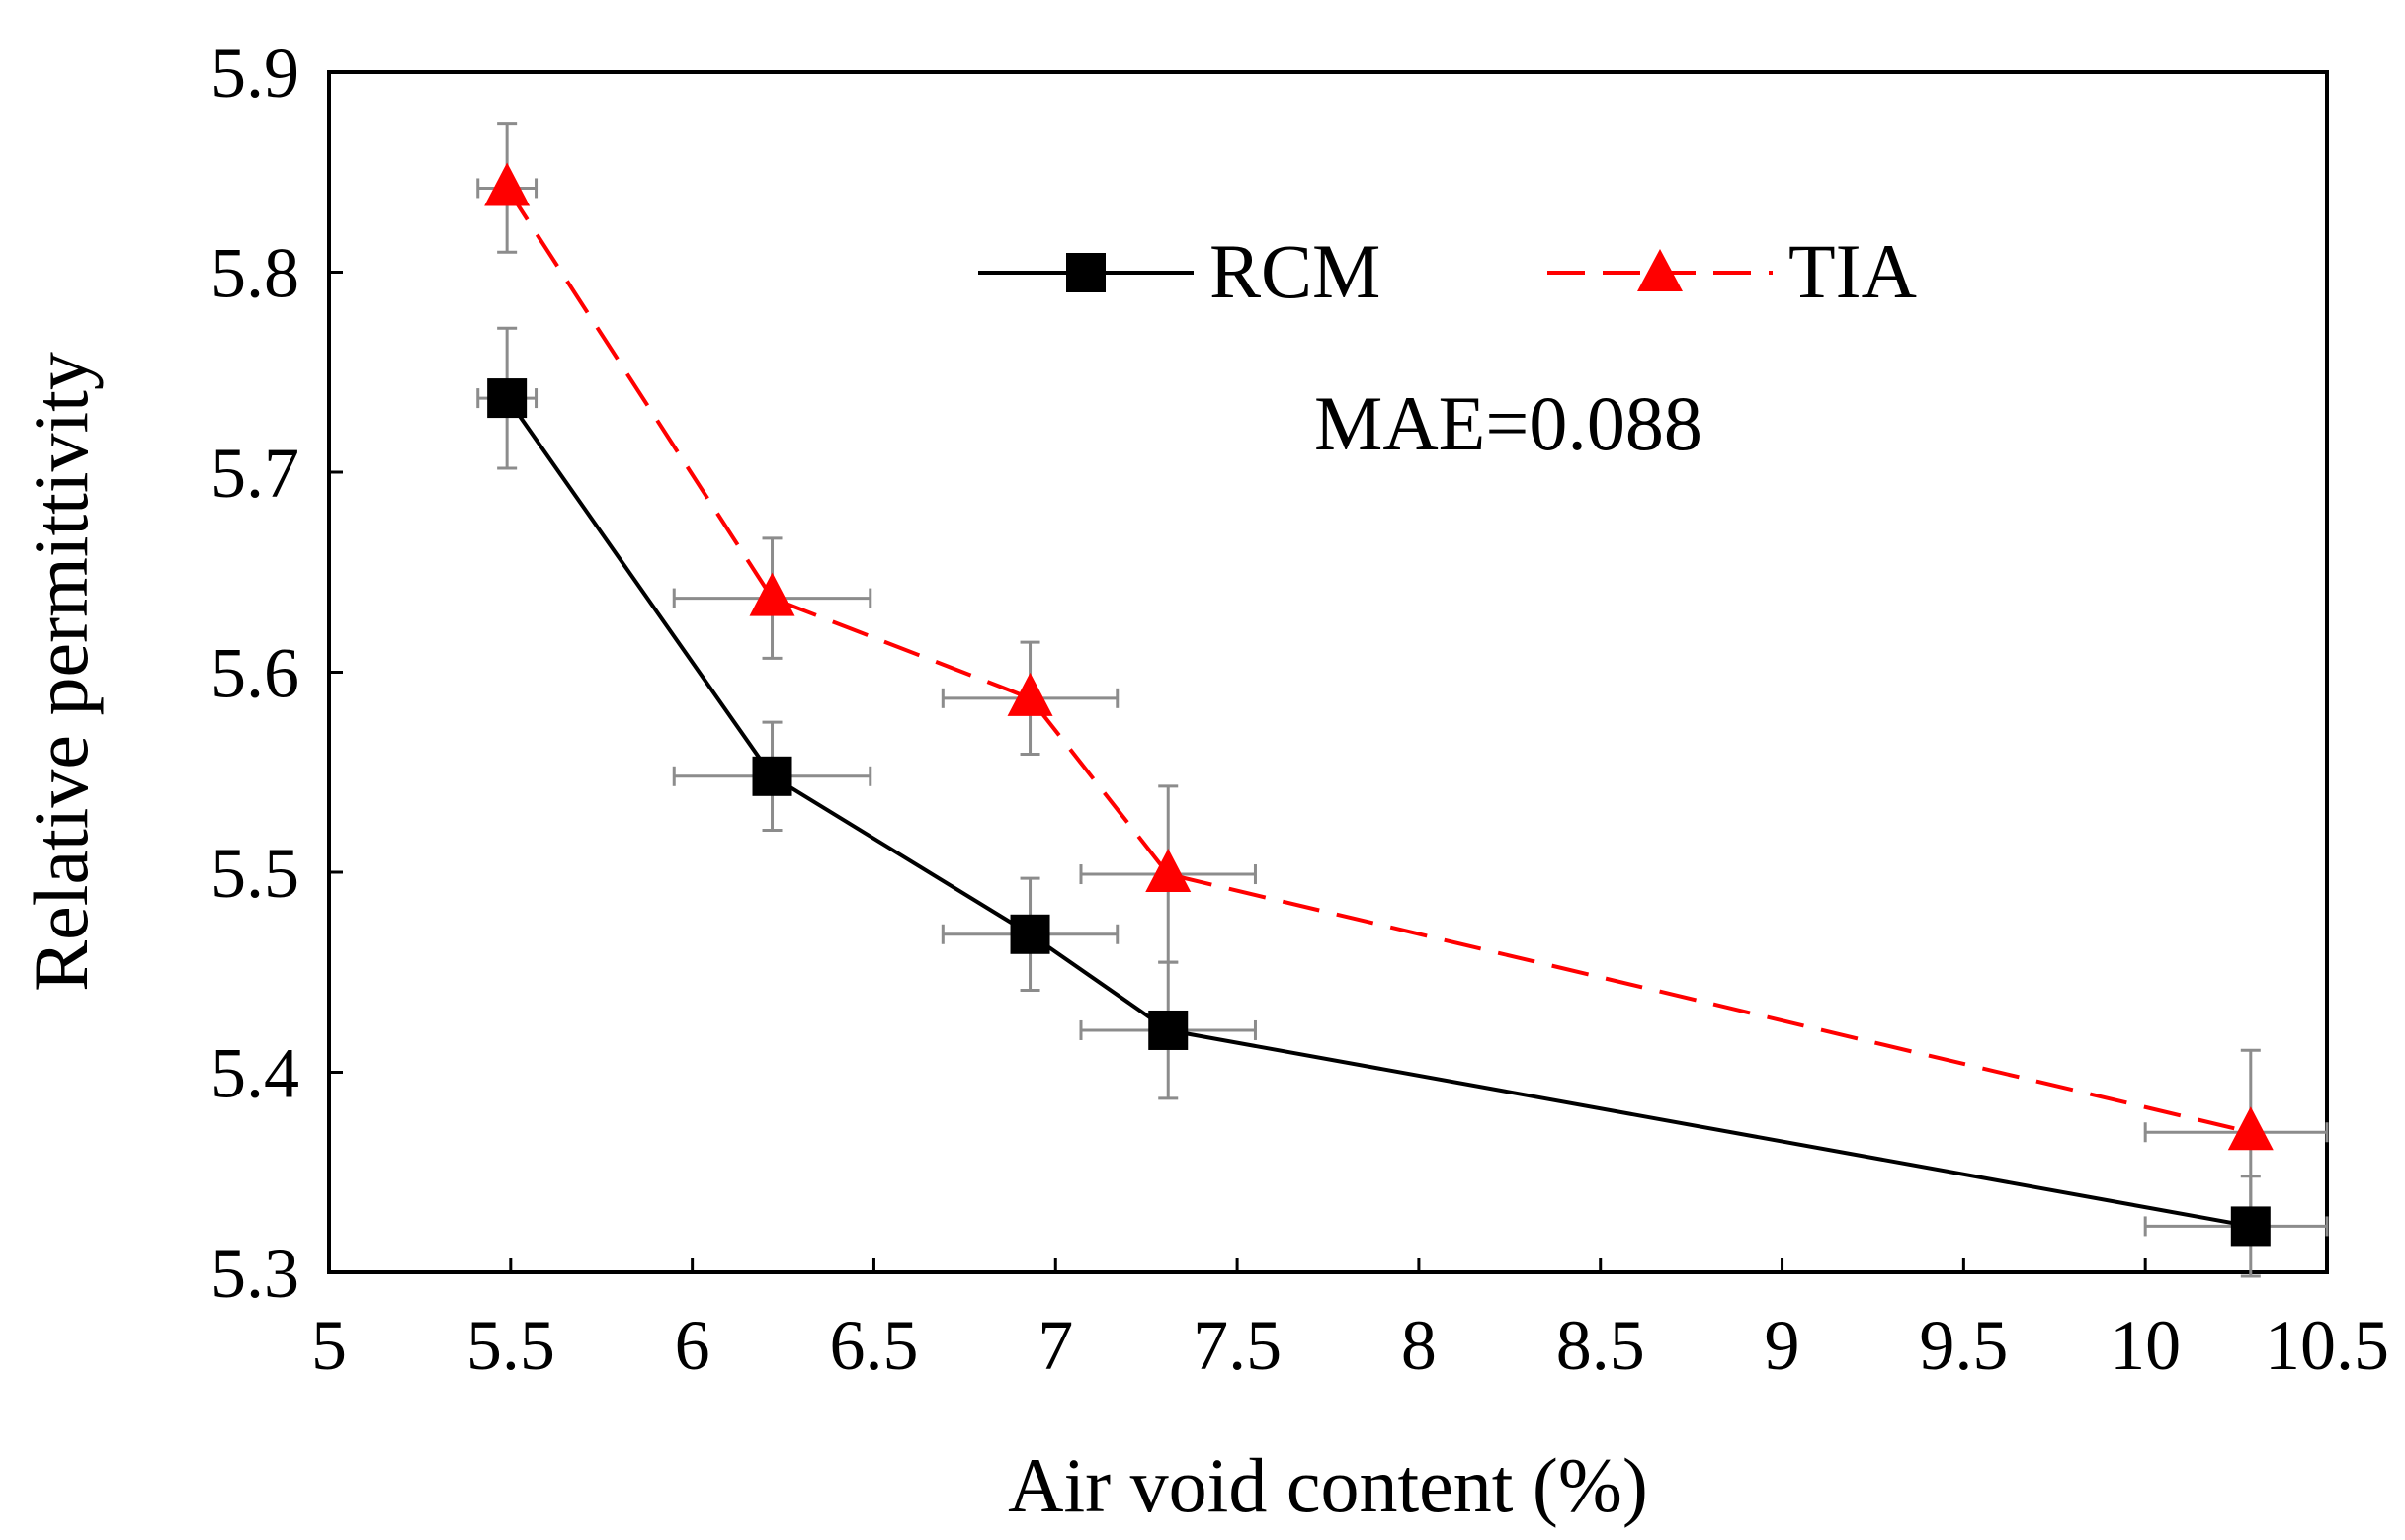 This screenshot has width=2405, height=1540. What do you see at coordinates (873, 1345) in the screenshot?
I see `x-tick-label: 6.5` at bounding box center [873, 1345].